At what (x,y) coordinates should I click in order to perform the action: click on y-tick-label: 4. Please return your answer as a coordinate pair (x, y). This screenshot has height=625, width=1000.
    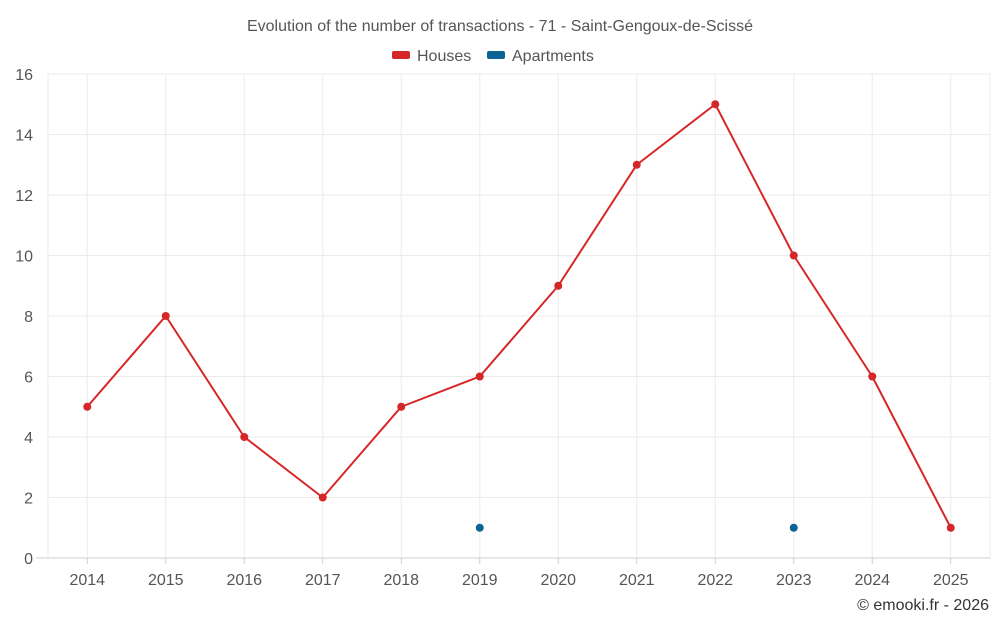
    Looking at the image, I should click on (28, 438).